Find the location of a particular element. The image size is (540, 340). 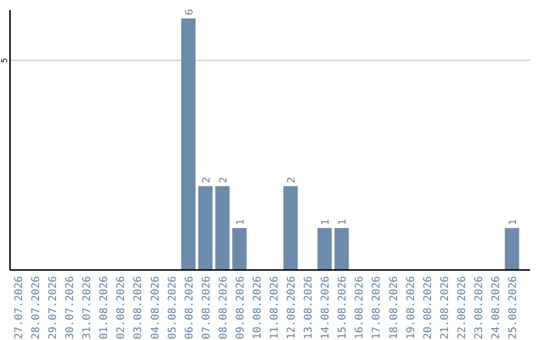

x-tick-label: 21.08.2026 is located at coordinates (444, 308).